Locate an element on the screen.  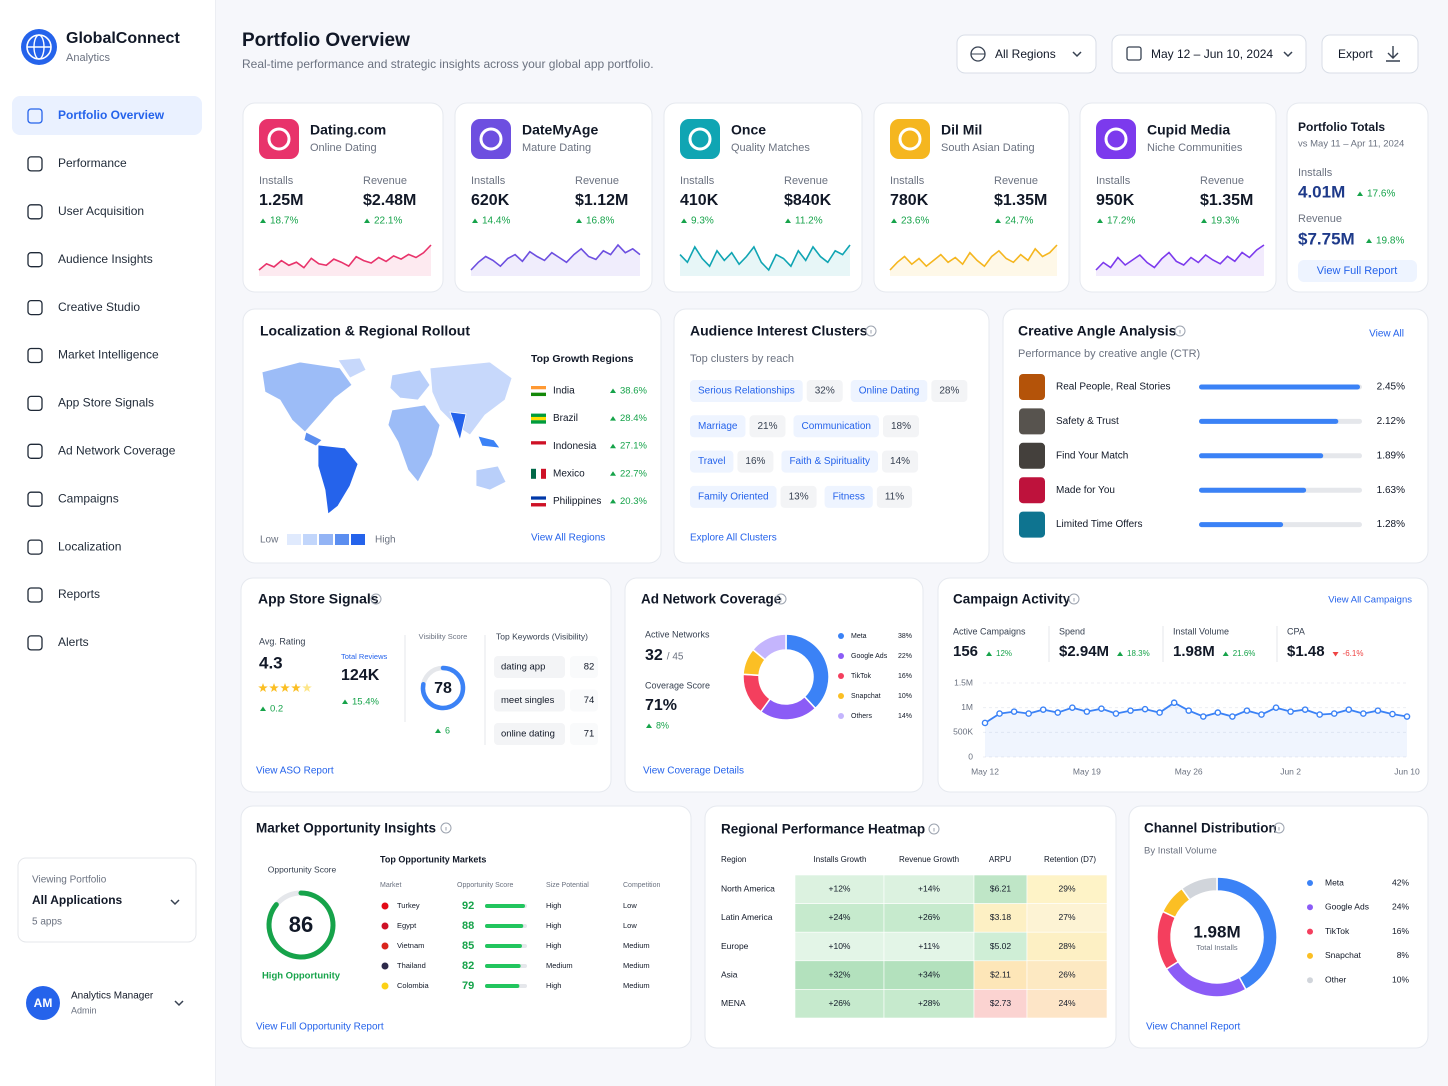
nav-item: User Acquisition is located at coordinates (101, 211).